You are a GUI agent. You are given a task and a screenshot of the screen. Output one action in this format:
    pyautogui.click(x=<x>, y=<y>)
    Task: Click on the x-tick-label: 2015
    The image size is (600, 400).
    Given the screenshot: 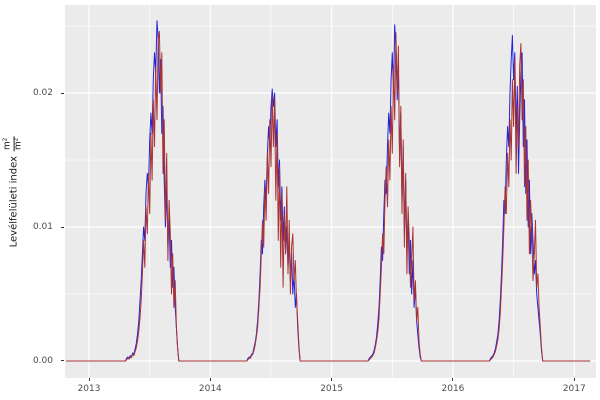 What is the action you would take?
    pyautogui.click(x=332, y=389)
    